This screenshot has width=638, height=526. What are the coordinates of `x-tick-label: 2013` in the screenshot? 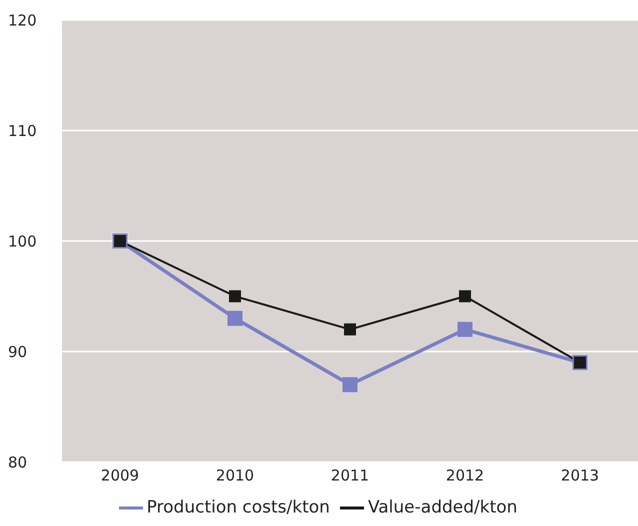 It's located at (580, 475).